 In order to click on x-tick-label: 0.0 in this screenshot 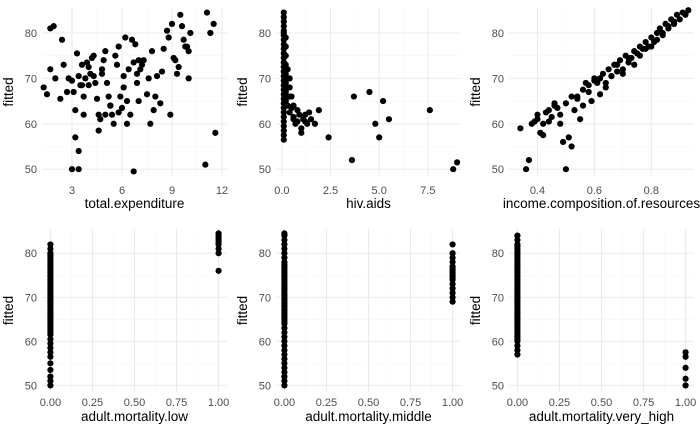, I will do `click(281, 191)`.